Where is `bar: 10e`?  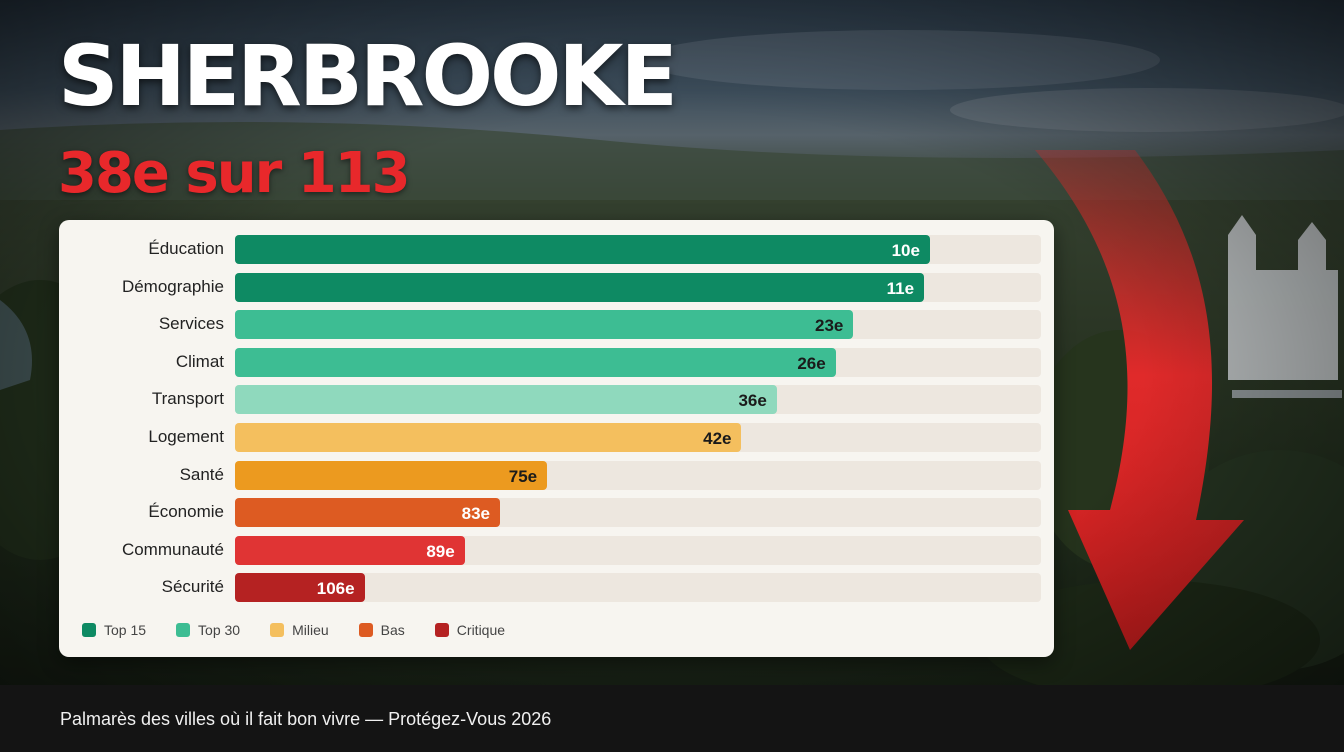
bar: 10e is located at coordinates (582, 249).